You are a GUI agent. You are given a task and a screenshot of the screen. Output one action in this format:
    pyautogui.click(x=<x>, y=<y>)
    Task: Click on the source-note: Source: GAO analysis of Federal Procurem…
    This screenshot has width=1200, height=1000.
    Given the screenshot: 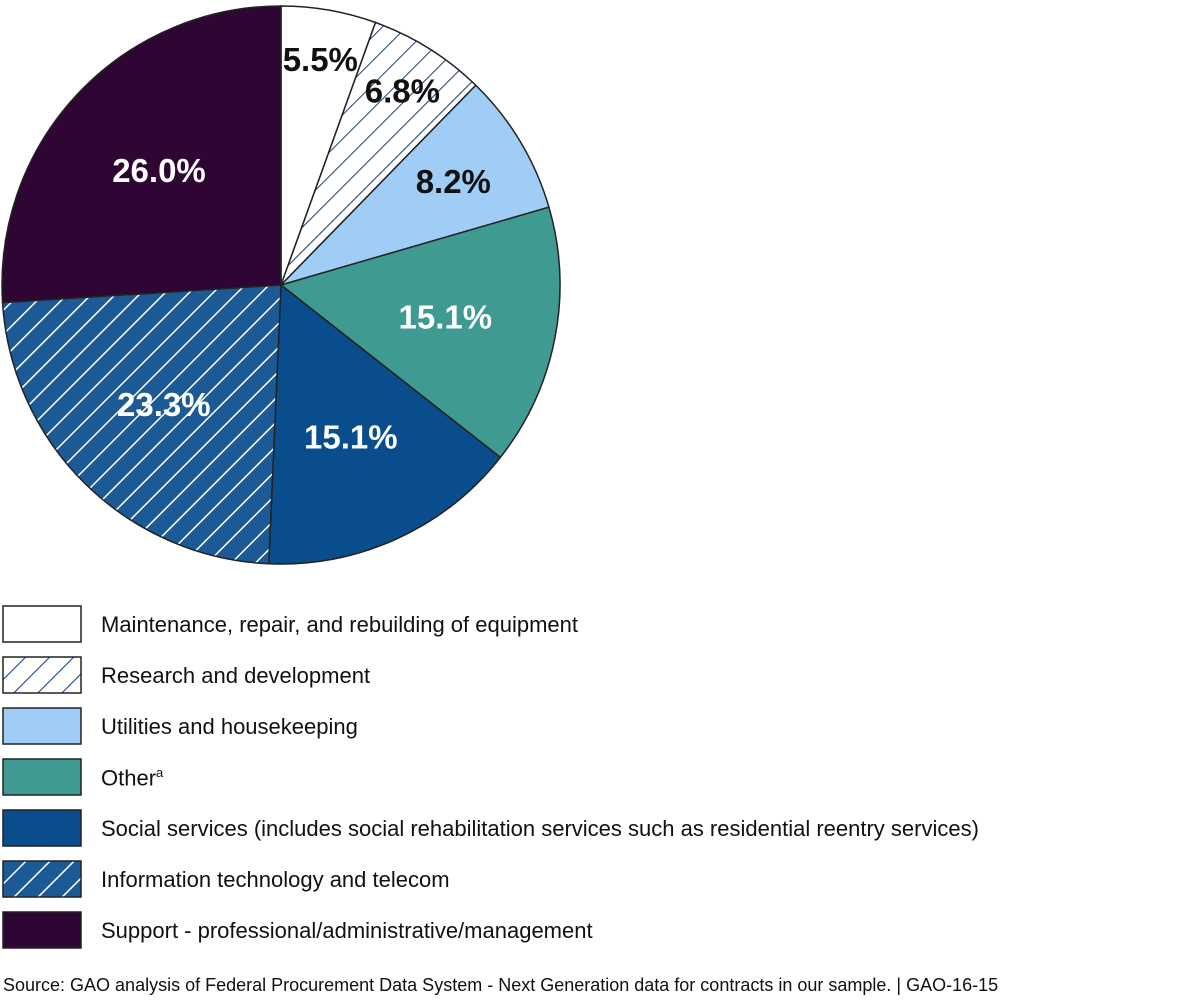 What is the action you would take?
    pyautogui.click(x=501, y=985)
    